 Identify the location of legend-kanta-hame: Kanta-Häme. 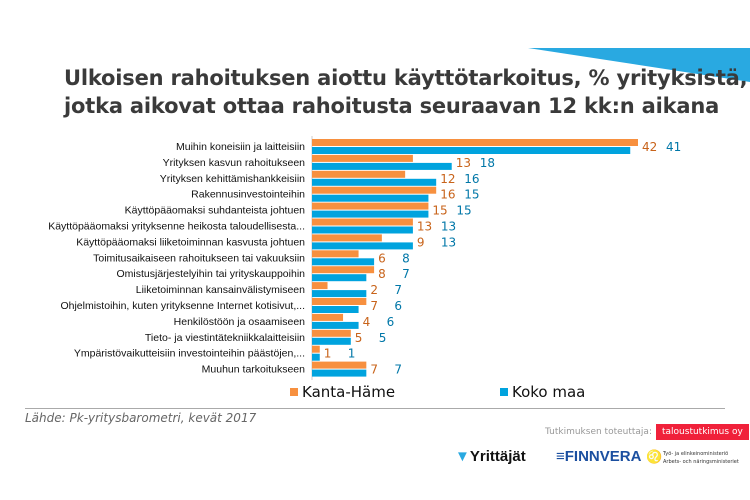
(342, 392).